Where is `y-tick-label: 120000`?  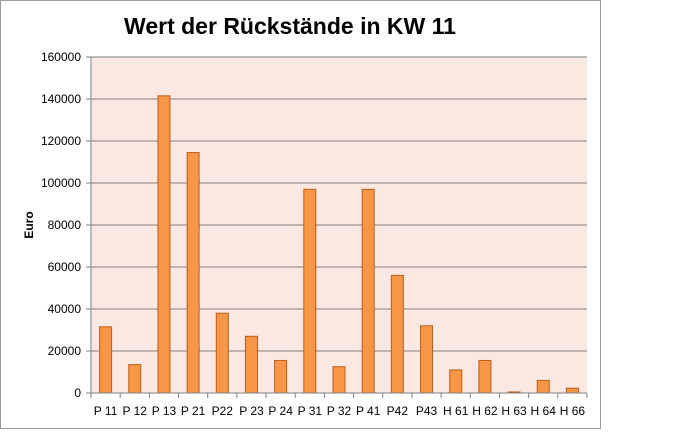
y-tick-label: 120000 is located at coordinates (61, 141).